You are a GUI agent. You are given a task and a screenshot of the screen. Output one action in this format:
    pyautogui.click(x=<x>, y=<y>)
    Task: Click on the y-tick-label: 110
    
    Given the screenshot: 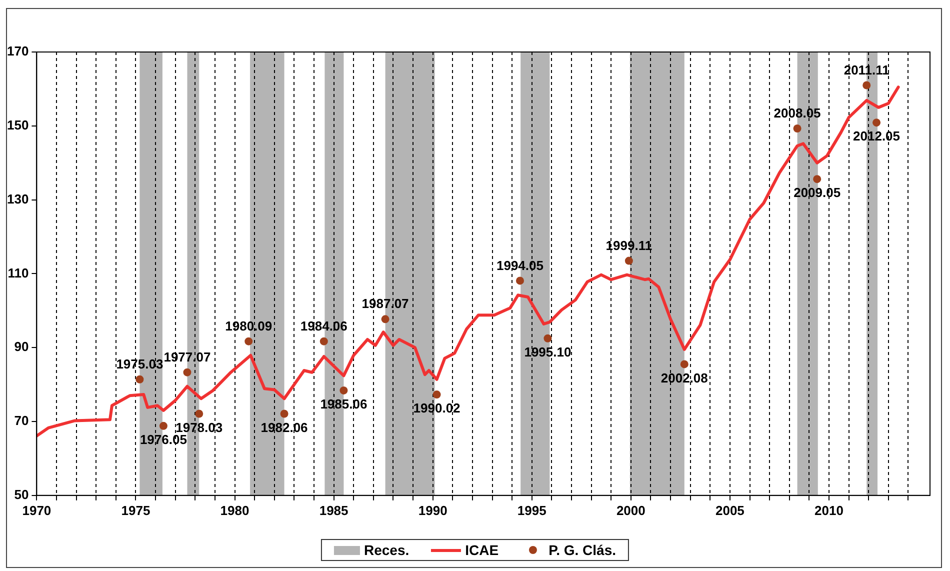 What is the action you would take?
    pyautogui.click(x=18, y=272)
    